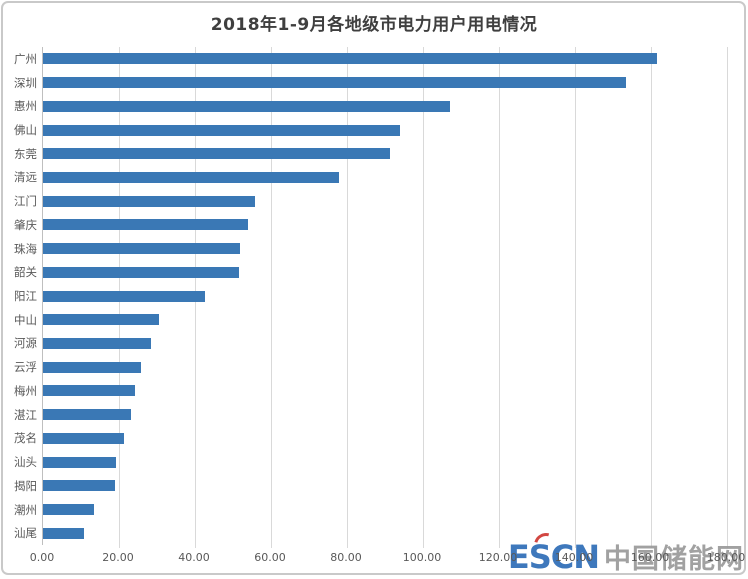  I want to click on y-axis-label: 汕尾, so click(25, 533).